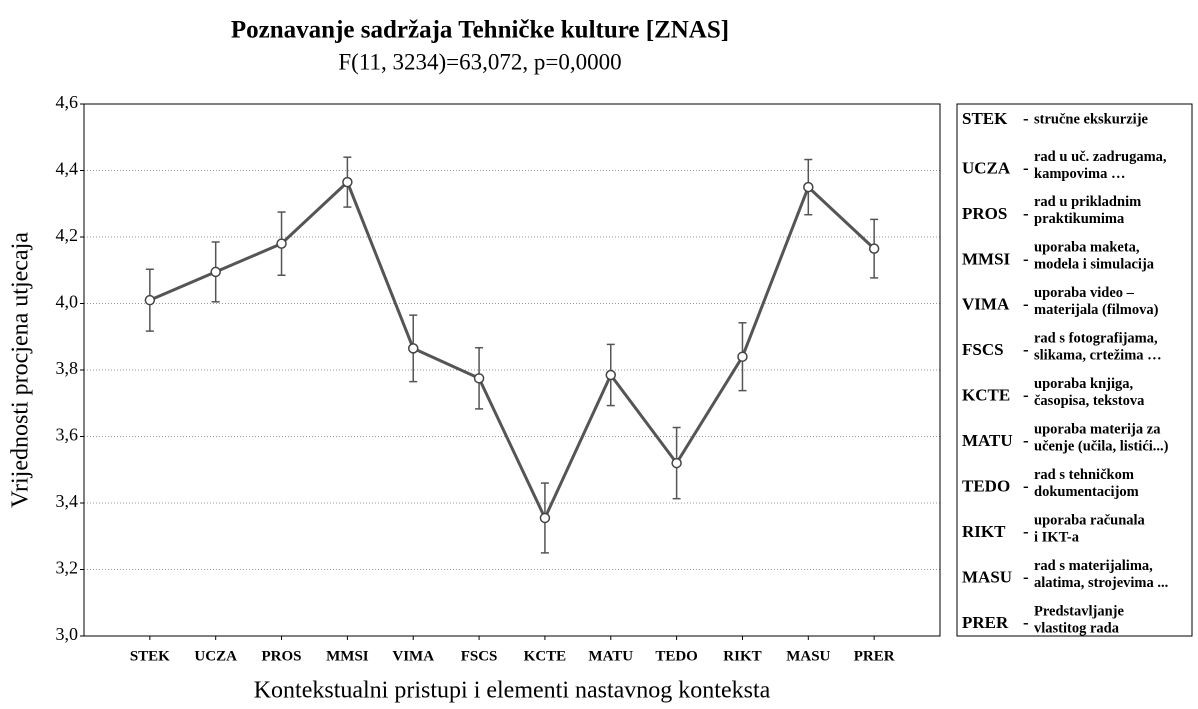 The image size is (1198, 709). Describe the element at coordinates (985, 622) in the screenshot. I see `legend-code: PRER` at that location.